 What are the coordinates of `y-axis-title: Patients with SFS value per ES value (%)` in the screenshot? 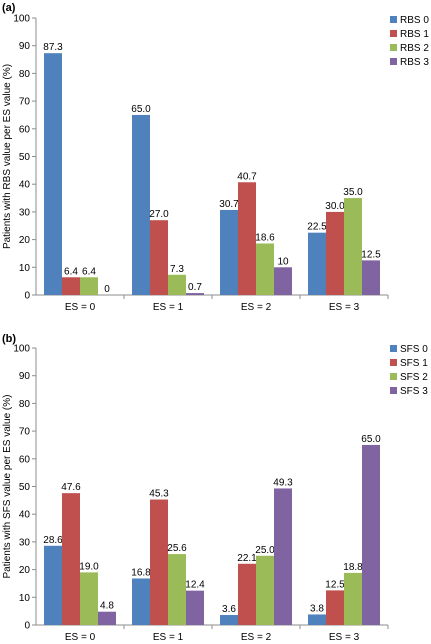 It's located at (7, 487).